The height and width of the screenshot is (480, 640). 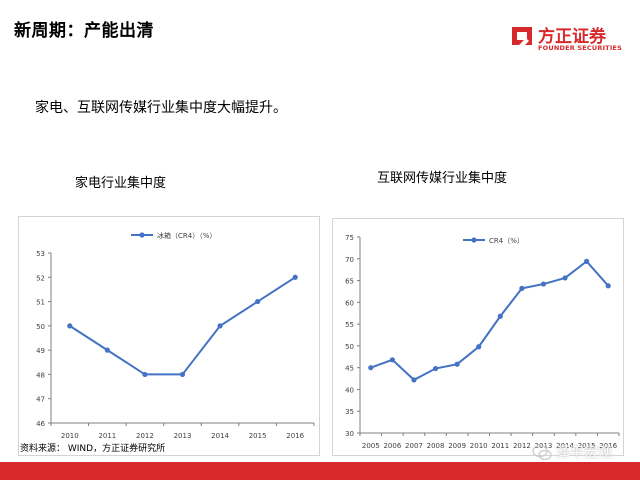 I want to click on media-chart-x-tick-label: 2006, so click(x=392, y=446).